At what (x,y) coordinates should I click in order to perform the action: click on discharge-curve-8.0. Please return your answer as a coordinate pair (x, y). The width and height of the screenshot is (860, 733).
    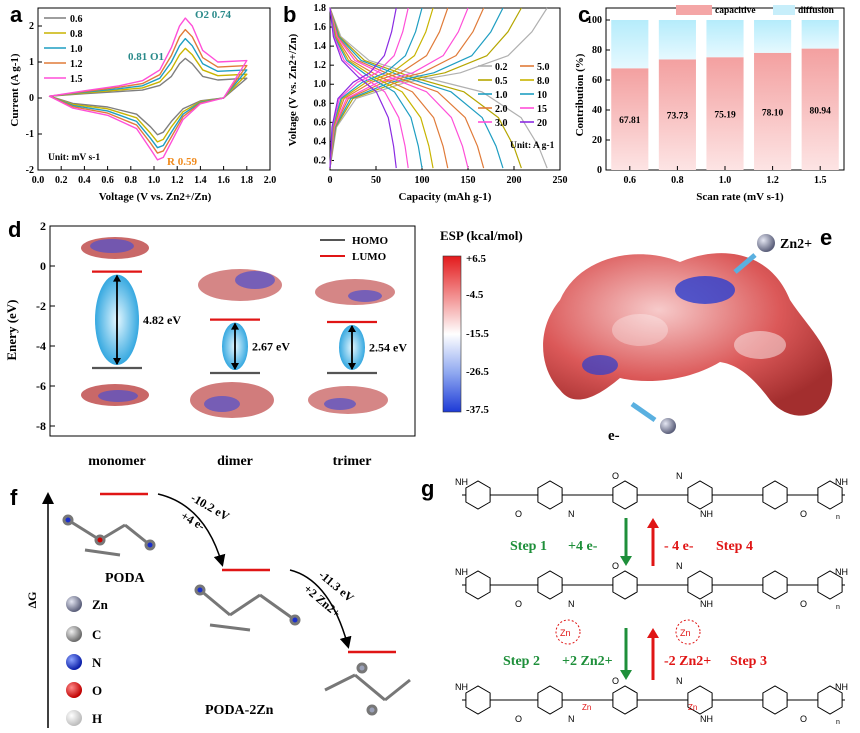
    Looking at the image, I should click on (381, 88).